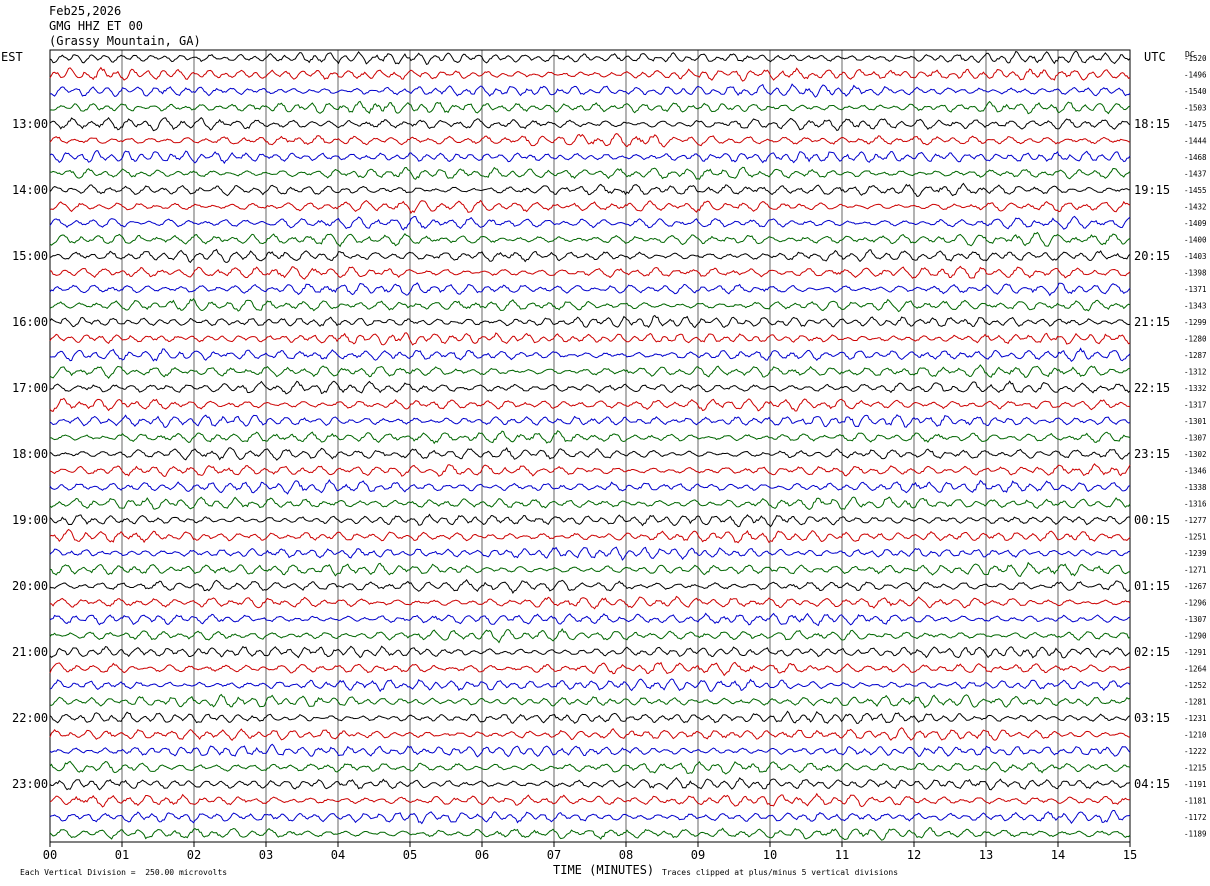 The width and height of the screenshot is (1210, 886). What do you see at coordinates (1195, 553) in the screenshot?
I see `dc-offset-label: -1239` at bounding box center [1195, 553].